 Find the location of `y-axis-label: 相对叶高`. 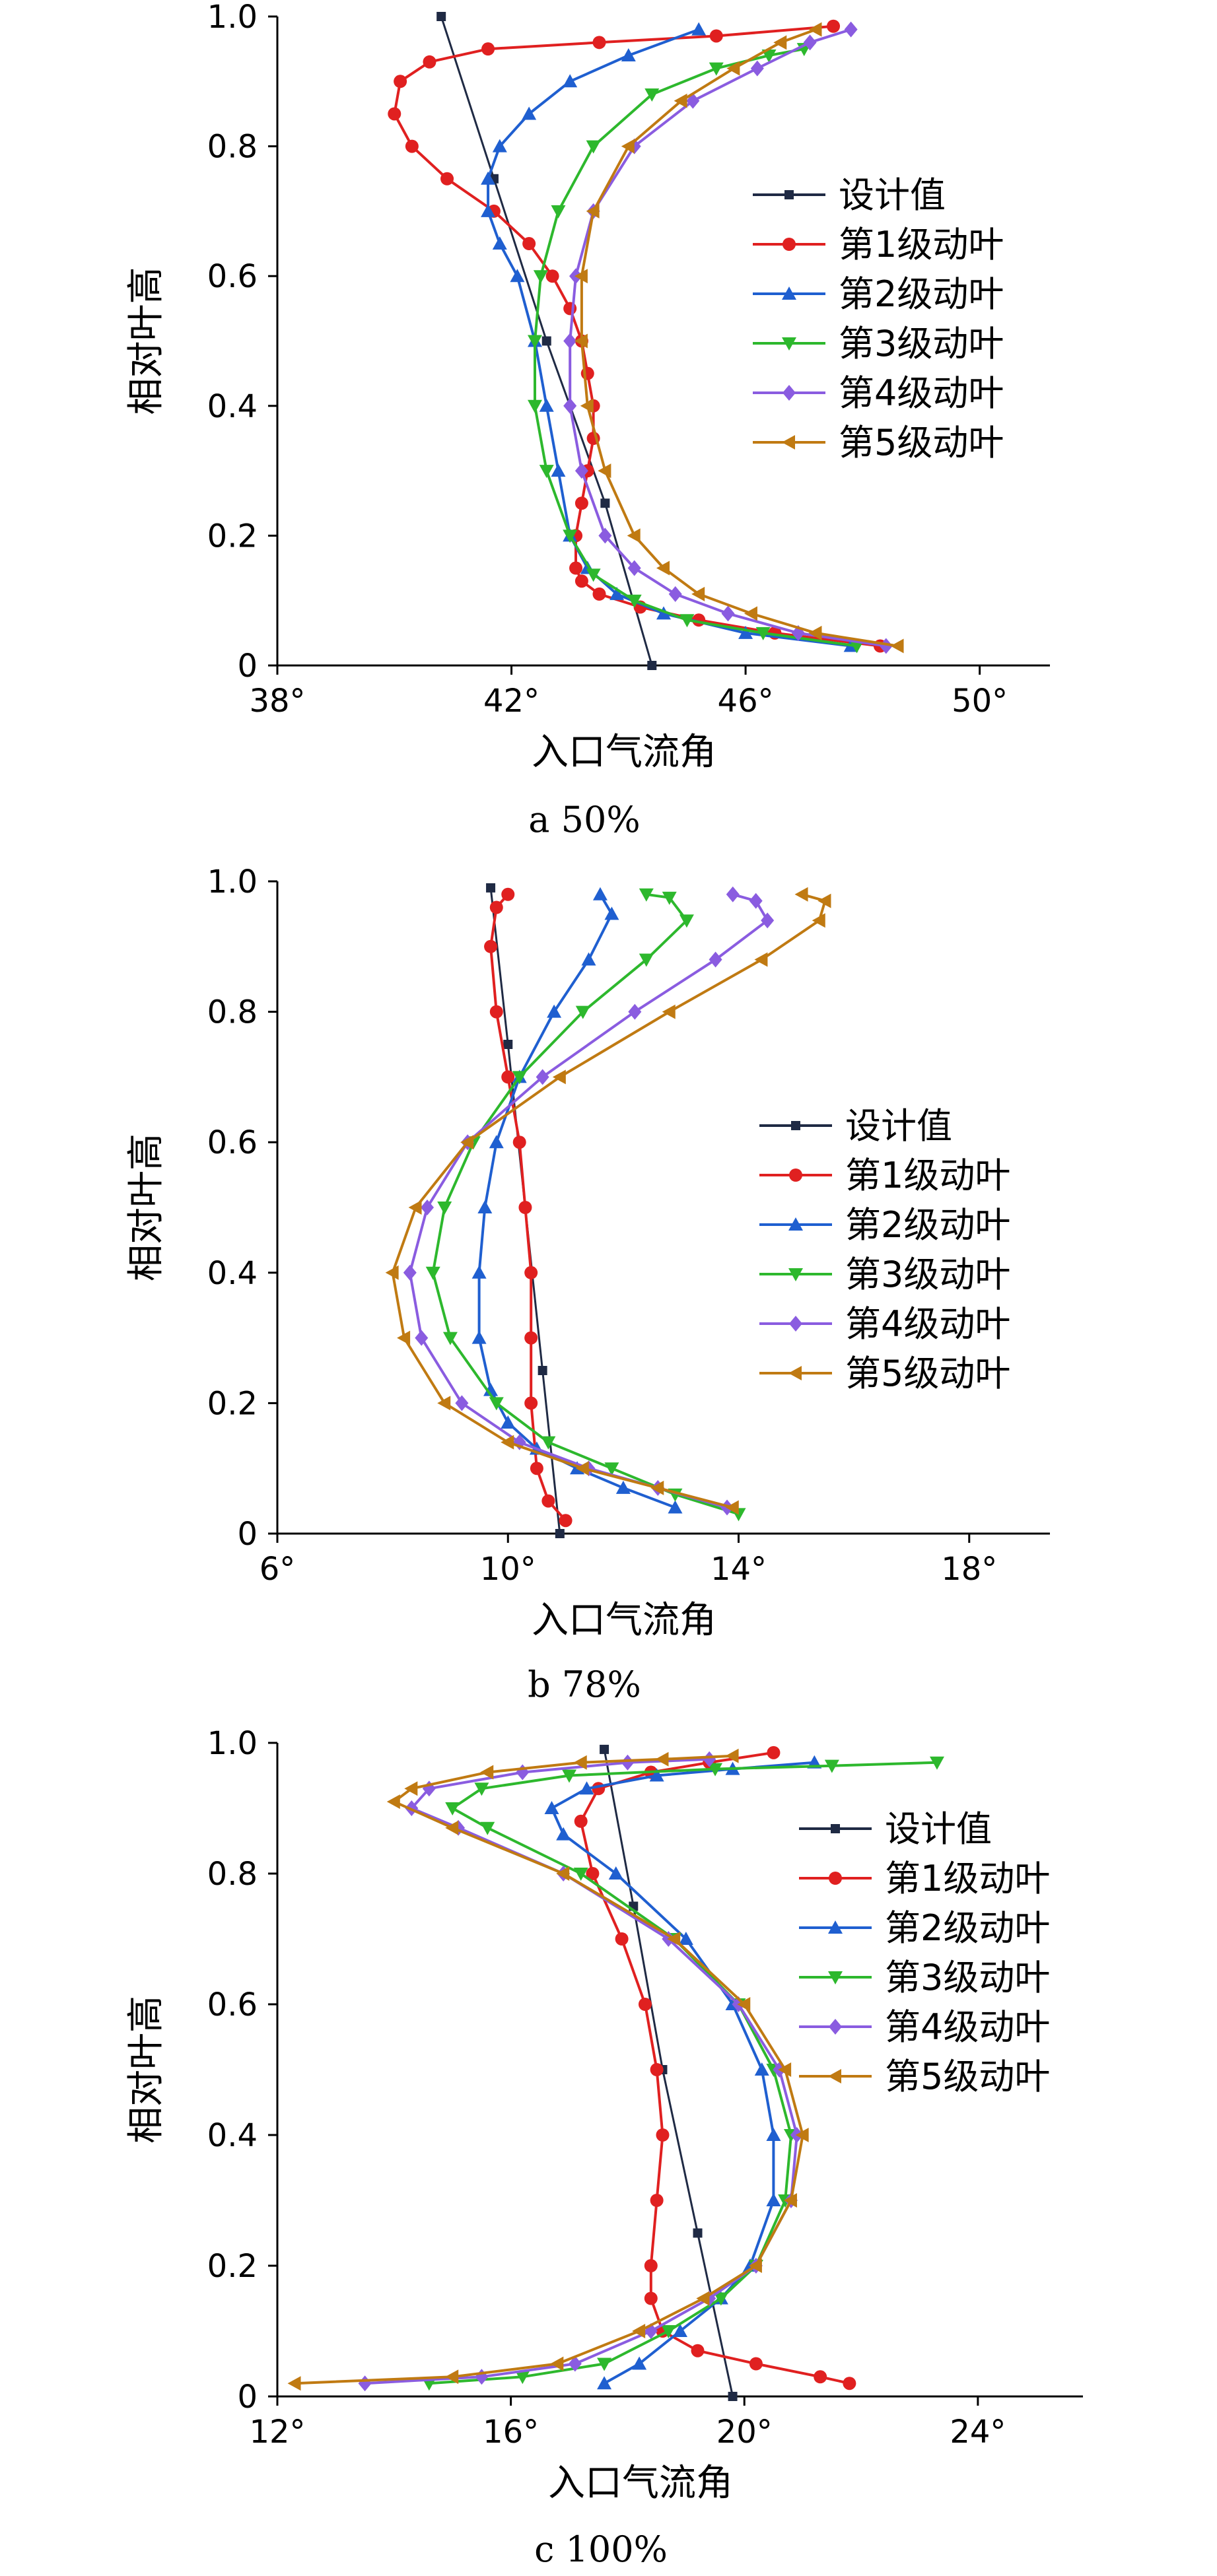

y-axis-label: 相对叶高 is located at coordinates (147, 341).